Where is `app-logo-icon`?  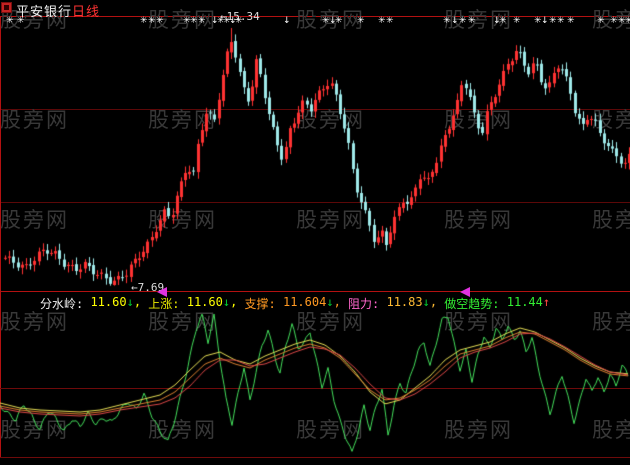
app-logo-icon is located at coordinates (6, 7).